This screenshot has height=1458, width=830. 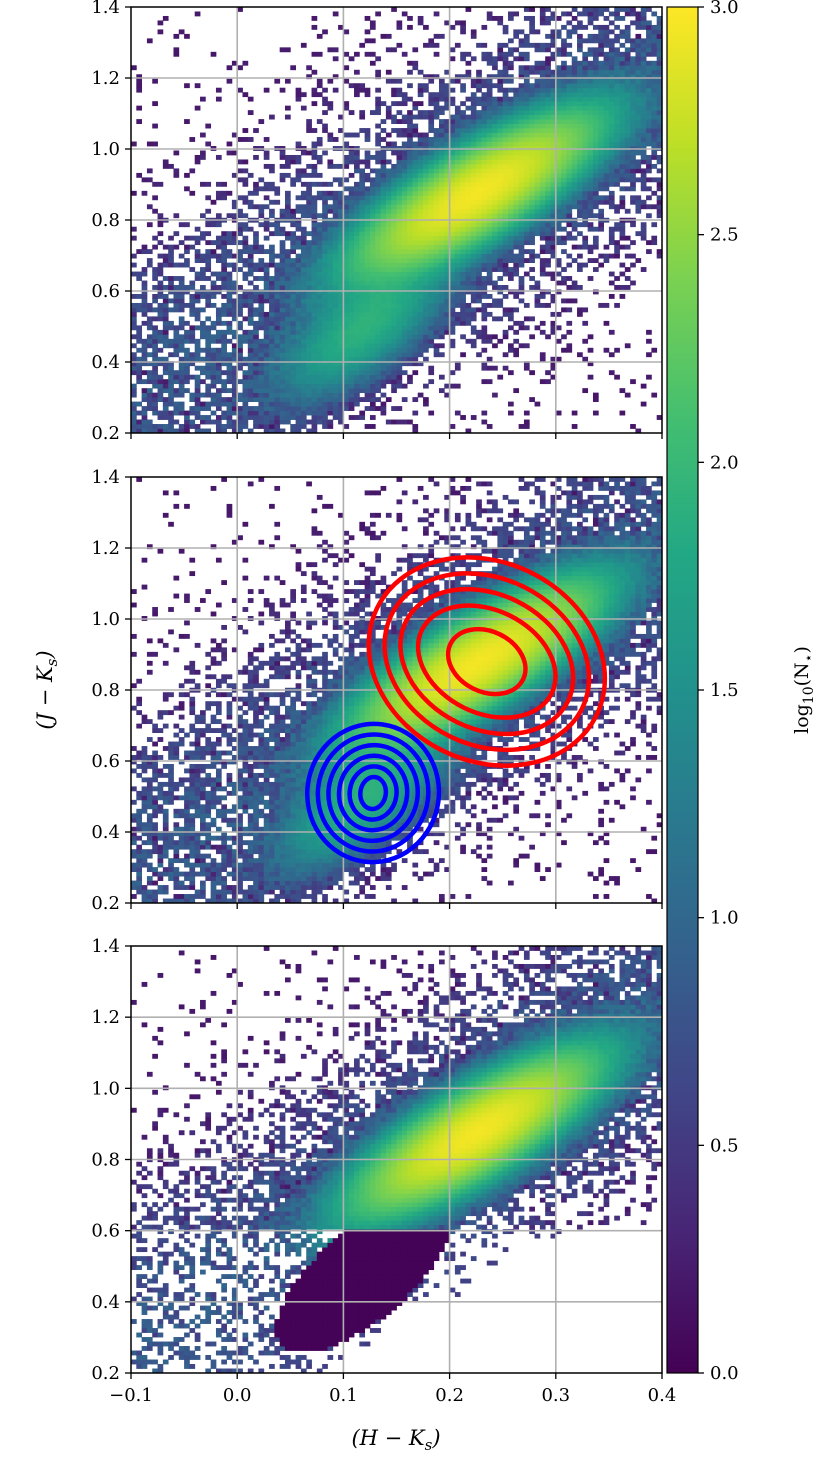 What do you see at coordinates (555, 1395) in the screenshot?
I see `x-tick-label: 0.3` at bounding box center [555, 1395].